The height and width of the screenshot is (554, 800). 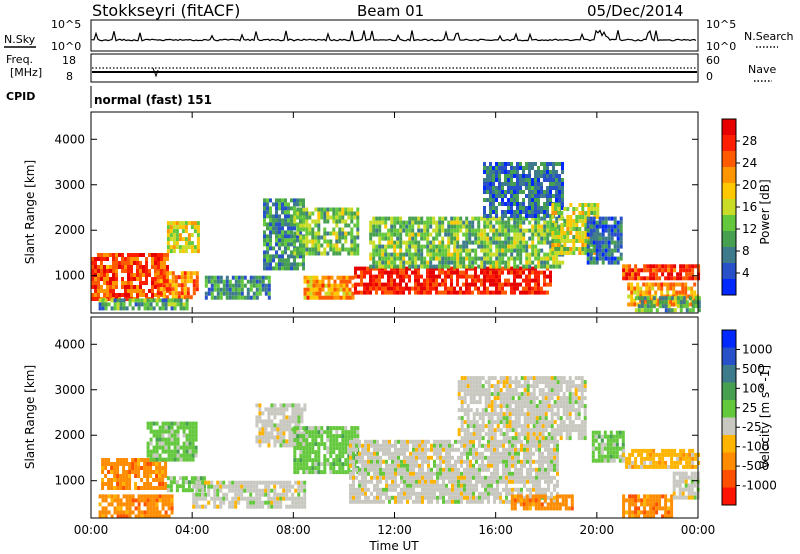 What do you see at coordinates (69, 276) in the screenshot?
I see `y-tick-label: 1000` at bounding box center [69, 276].